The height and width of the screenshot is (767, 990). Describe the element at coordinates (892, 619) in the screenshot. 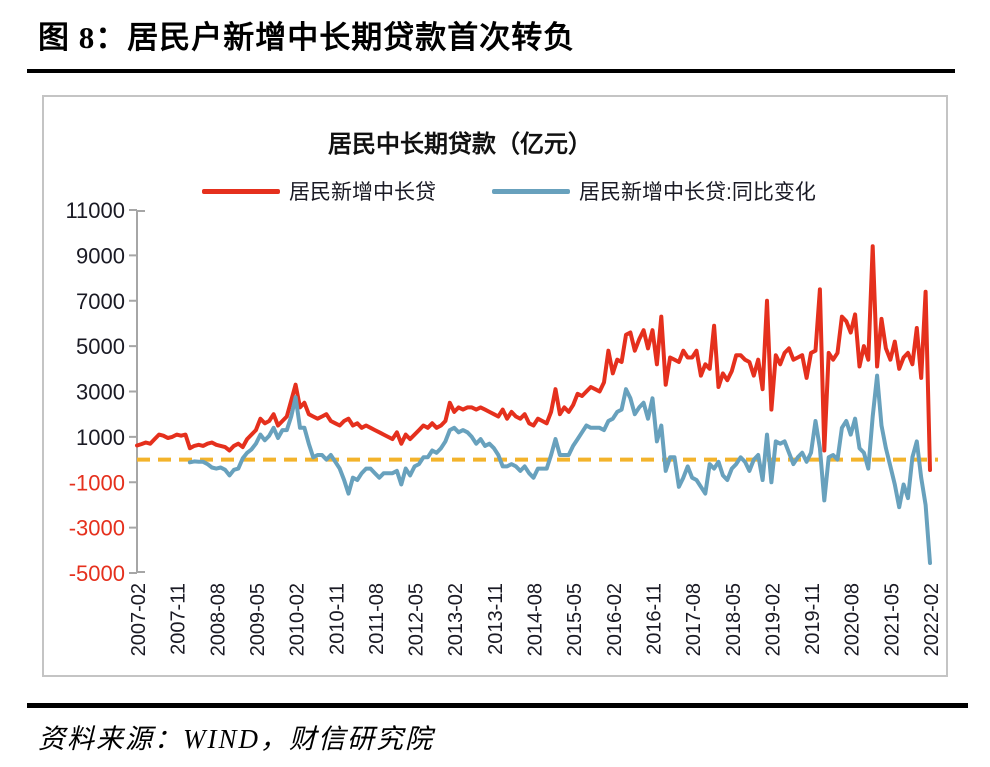

I see `x-tick-label: 2021-05` at that location.